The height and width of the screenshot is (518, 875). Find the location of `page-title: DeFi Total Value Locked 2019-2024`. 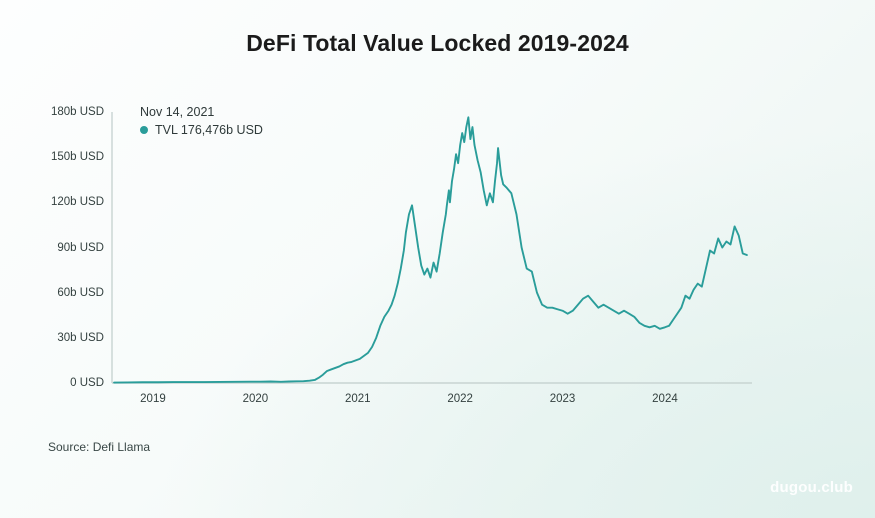

page-title: DeFi Total Value Locked 2019-2024 is located at coordinates (437, 43).